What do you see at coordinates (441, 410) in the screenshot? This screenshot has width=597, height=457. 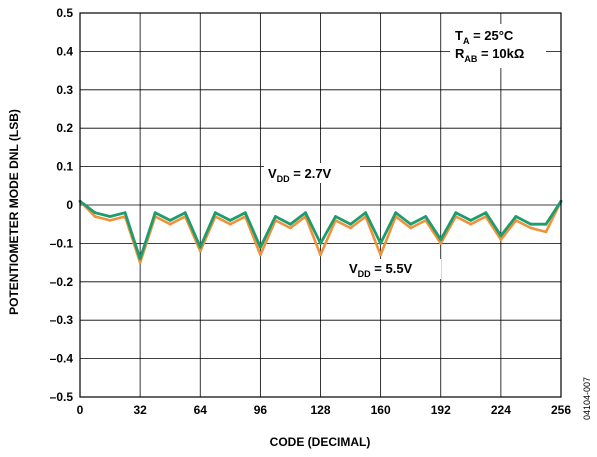 I see `x-tick-label: 192` at bounding box center [441, 410].